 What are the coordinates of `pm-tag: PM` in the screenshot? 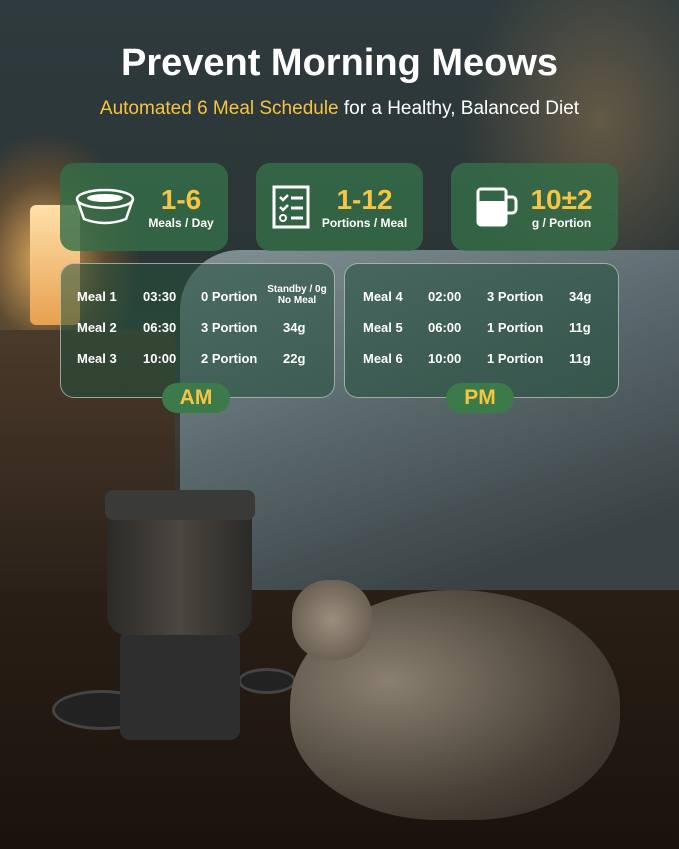 It's located at (480, 398).